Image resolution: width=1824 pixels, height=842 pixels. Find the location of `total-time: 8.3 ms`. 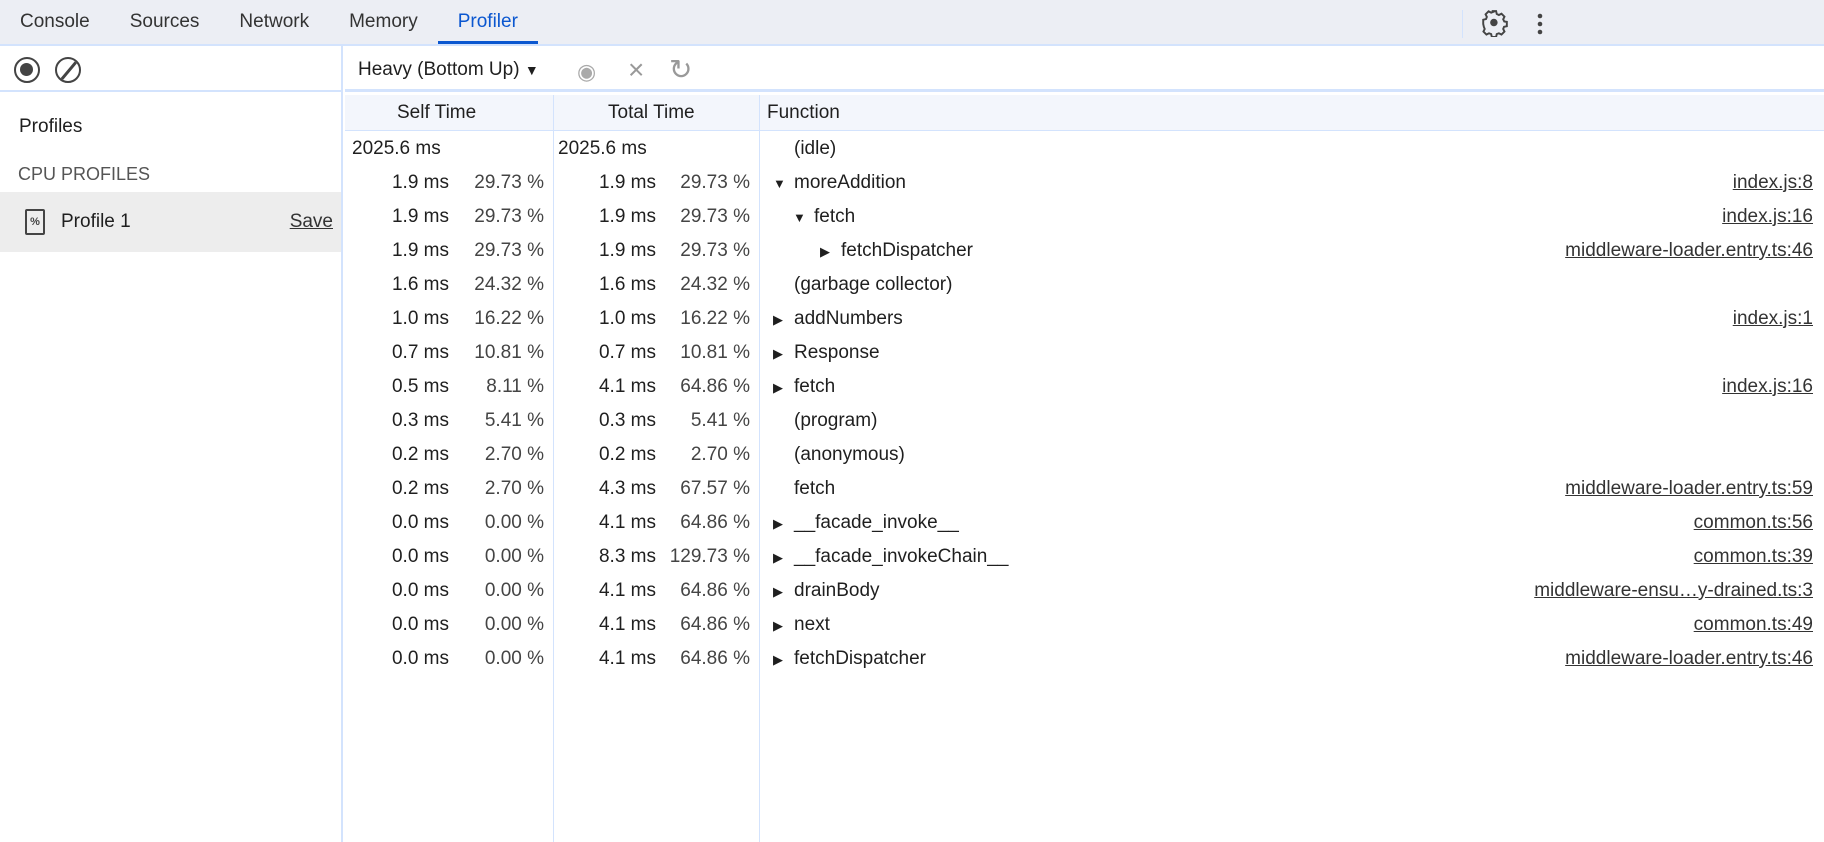

total-time: 8.3 ms is located at coordinates (627, 556).